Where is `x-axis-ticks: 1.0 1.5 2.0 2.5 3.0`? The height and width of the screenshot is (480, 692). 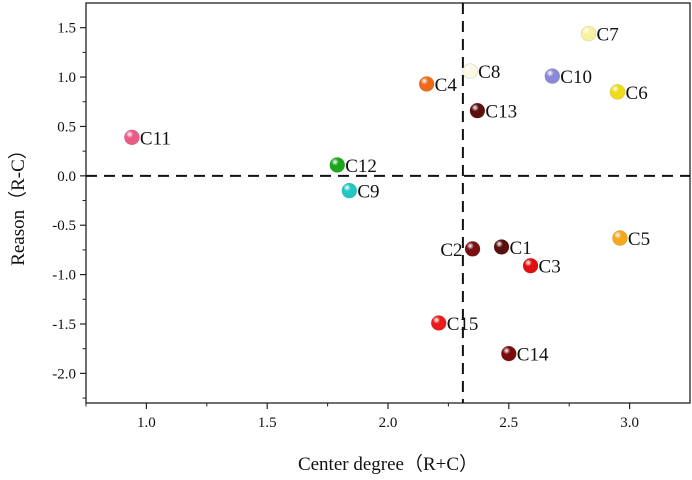 x-axis-ticks: 1.0 1.5 2.0 2.5 3.0 is located at coordinates (362, 417).